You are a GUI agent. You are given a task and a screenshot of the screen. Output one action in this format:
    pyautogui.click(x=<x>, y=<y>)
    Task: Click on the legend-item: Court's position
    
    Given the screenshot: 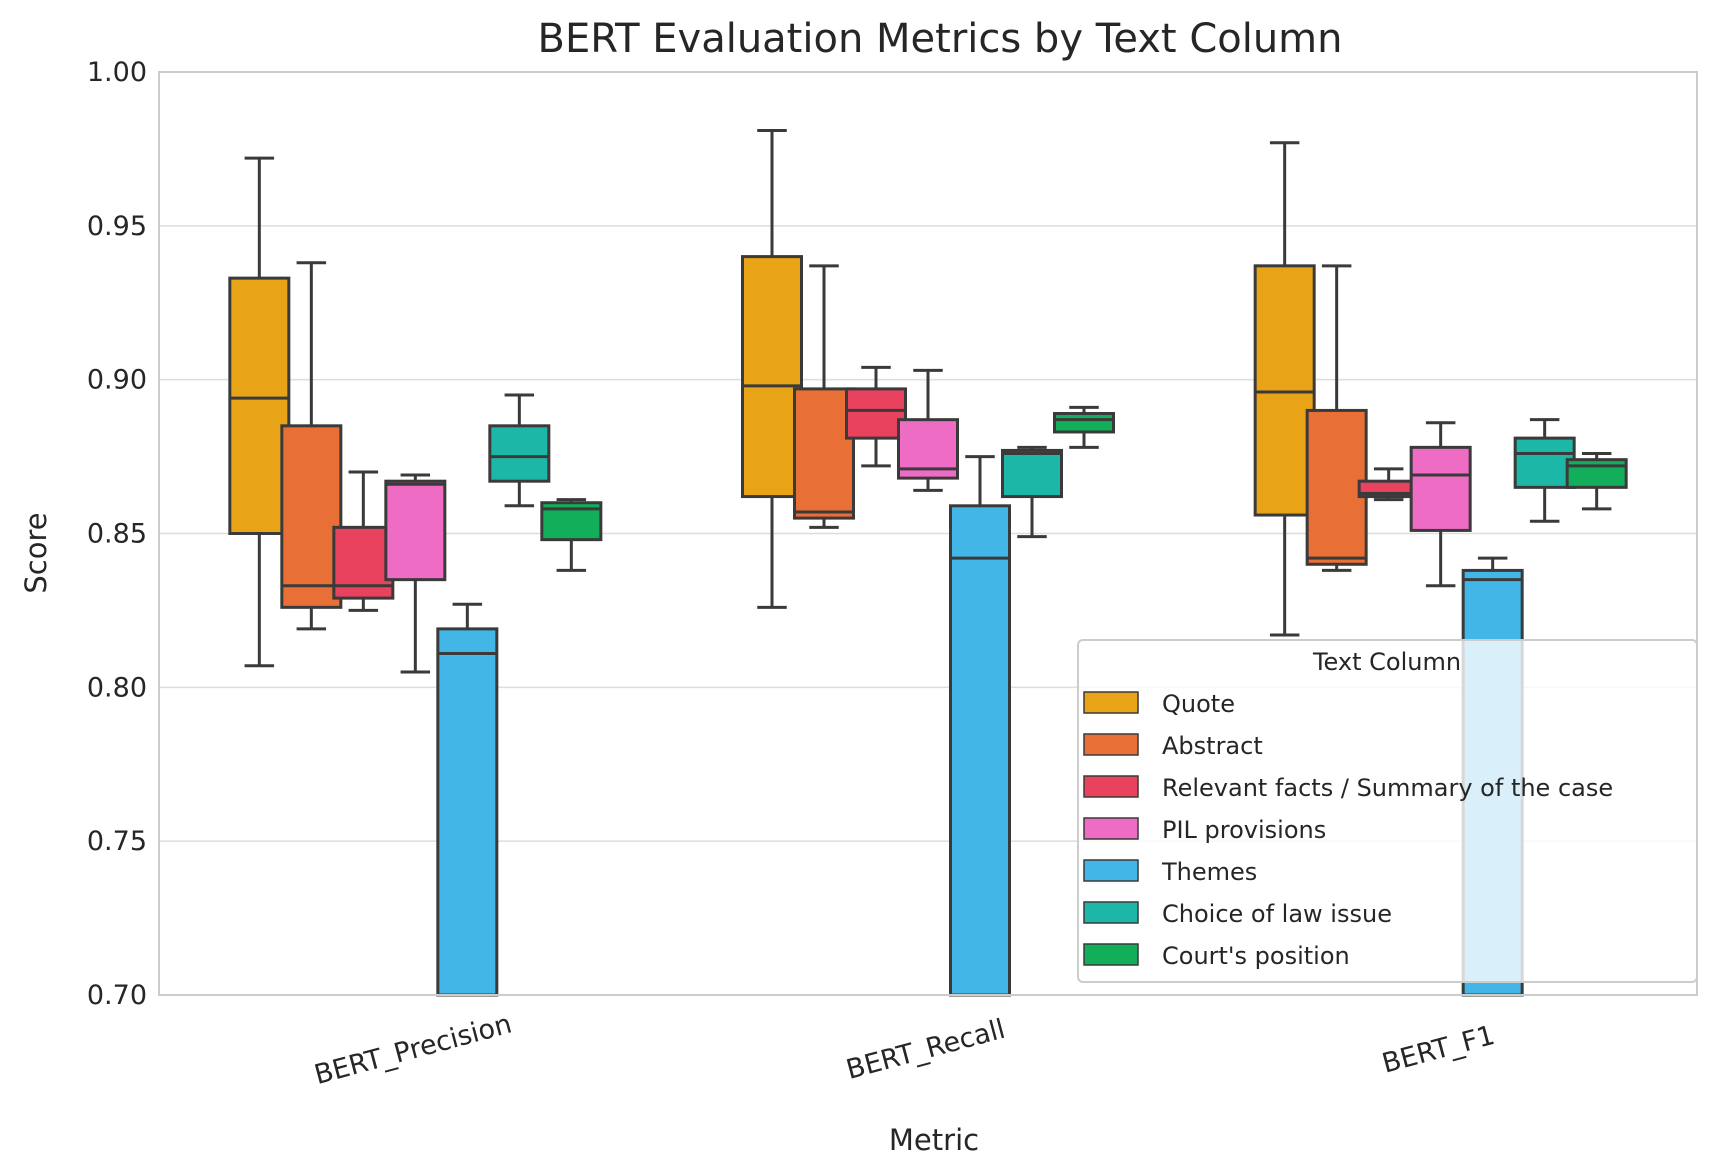 What is the action you would take?
    pyautogui.click(x=1216, y=956)
    